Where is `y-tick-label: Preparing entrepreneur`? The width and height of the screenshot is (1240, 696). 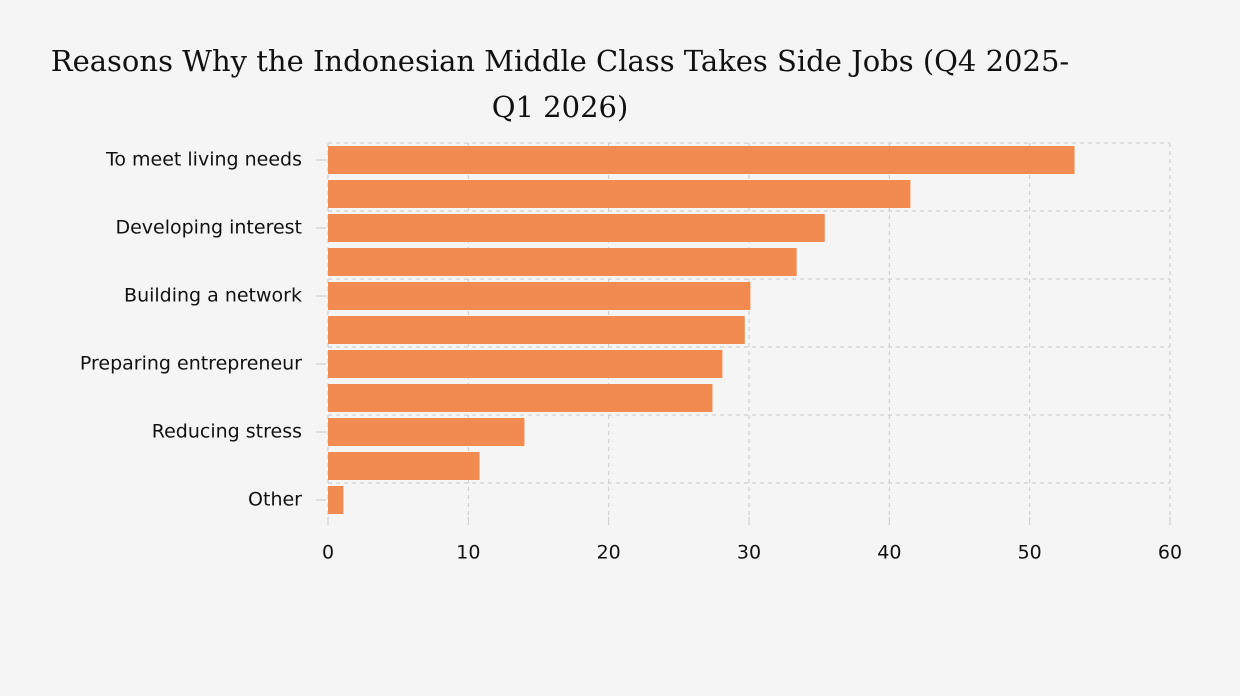 y-tick-label: Preparing entrepreneur is located at coordinates (191, 364).